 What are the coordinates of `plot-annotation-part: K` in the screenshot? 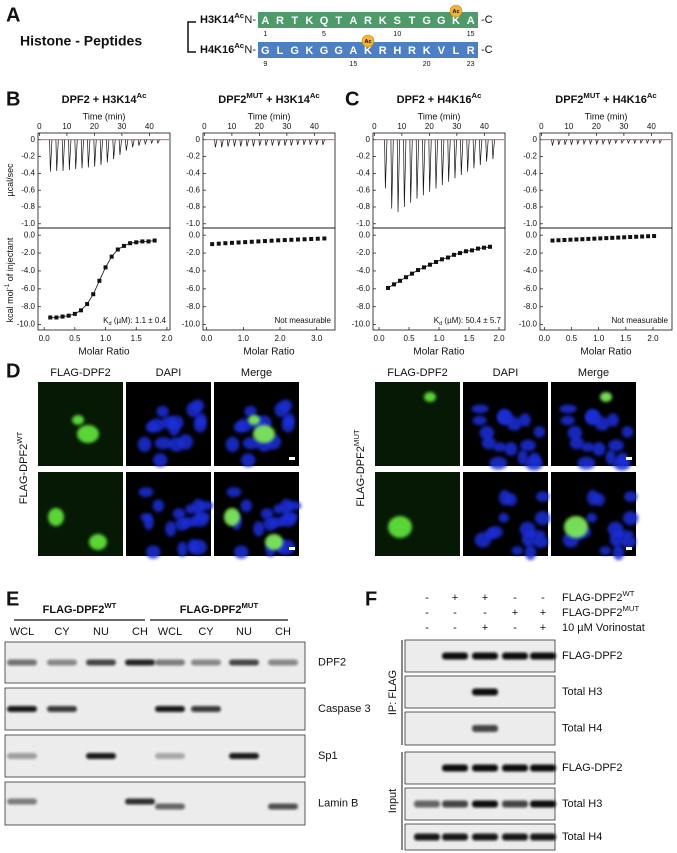 It's located at (437, 320).